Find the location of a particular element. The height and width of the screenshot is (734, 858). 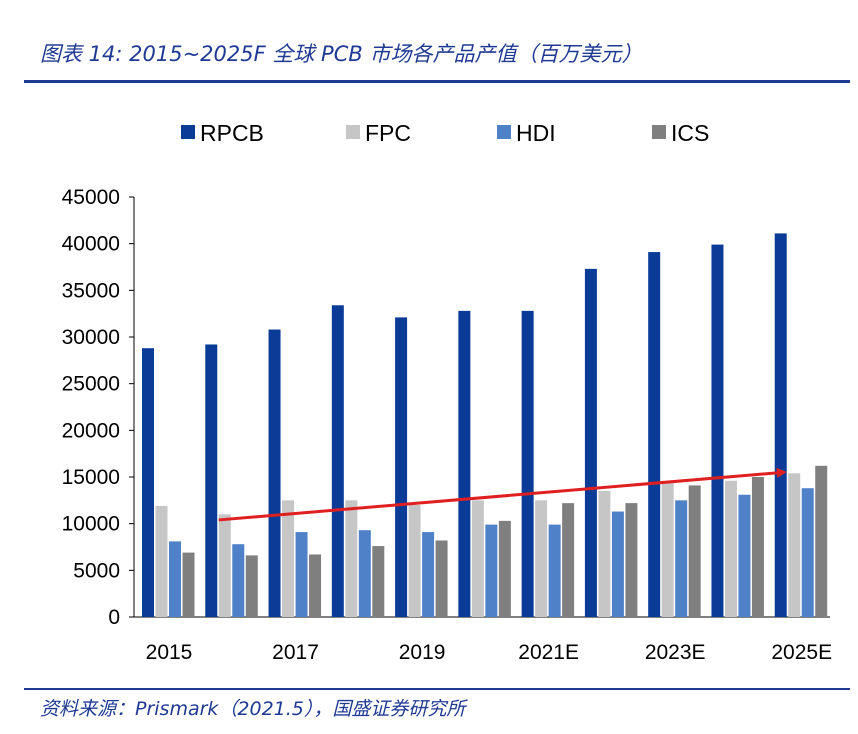

legend-swatch-rpcb is located at coordinates (188, 132).